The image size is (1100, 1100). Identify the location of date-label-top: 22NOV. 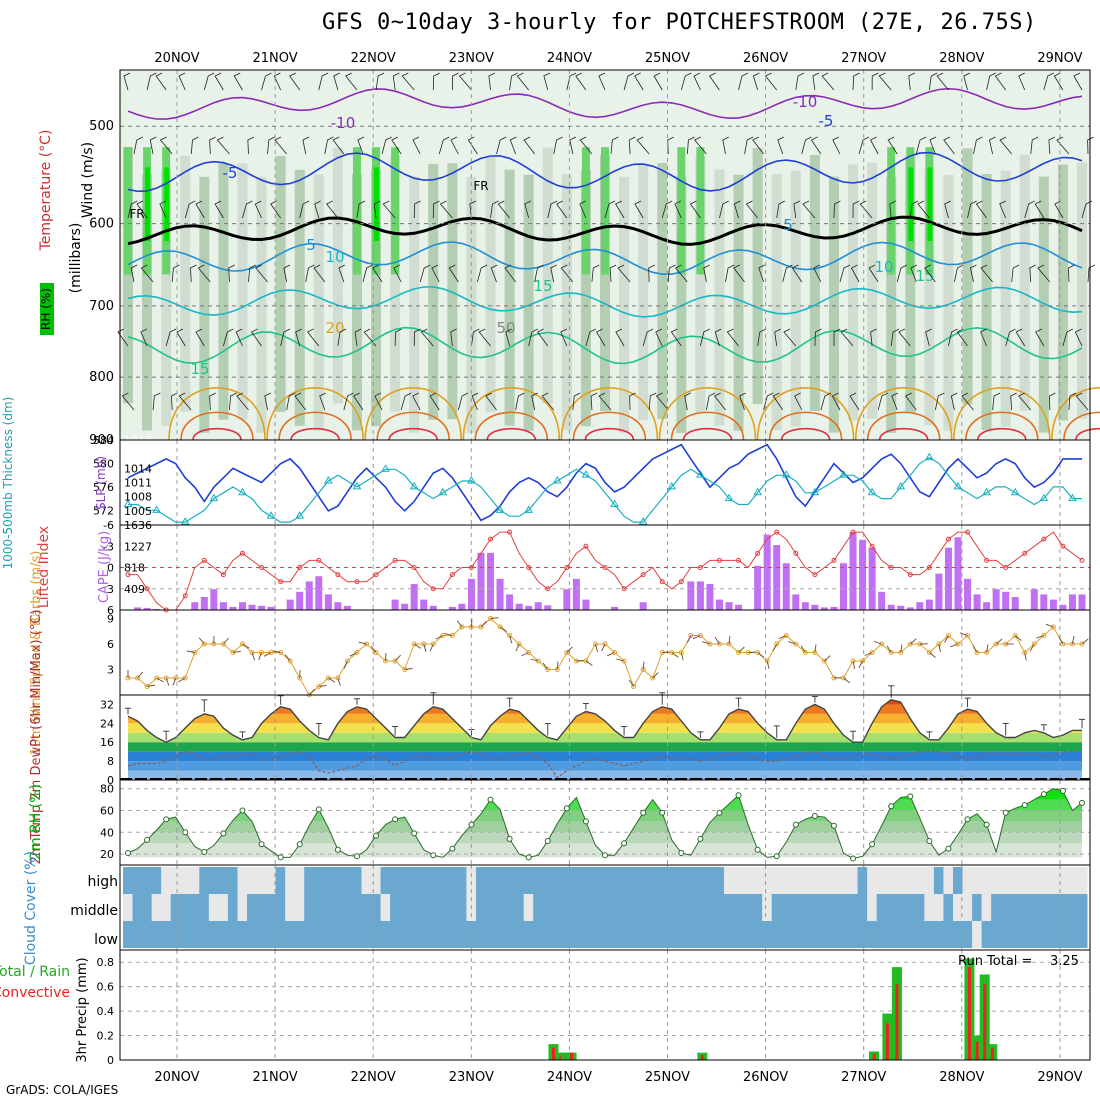
(373, 58).